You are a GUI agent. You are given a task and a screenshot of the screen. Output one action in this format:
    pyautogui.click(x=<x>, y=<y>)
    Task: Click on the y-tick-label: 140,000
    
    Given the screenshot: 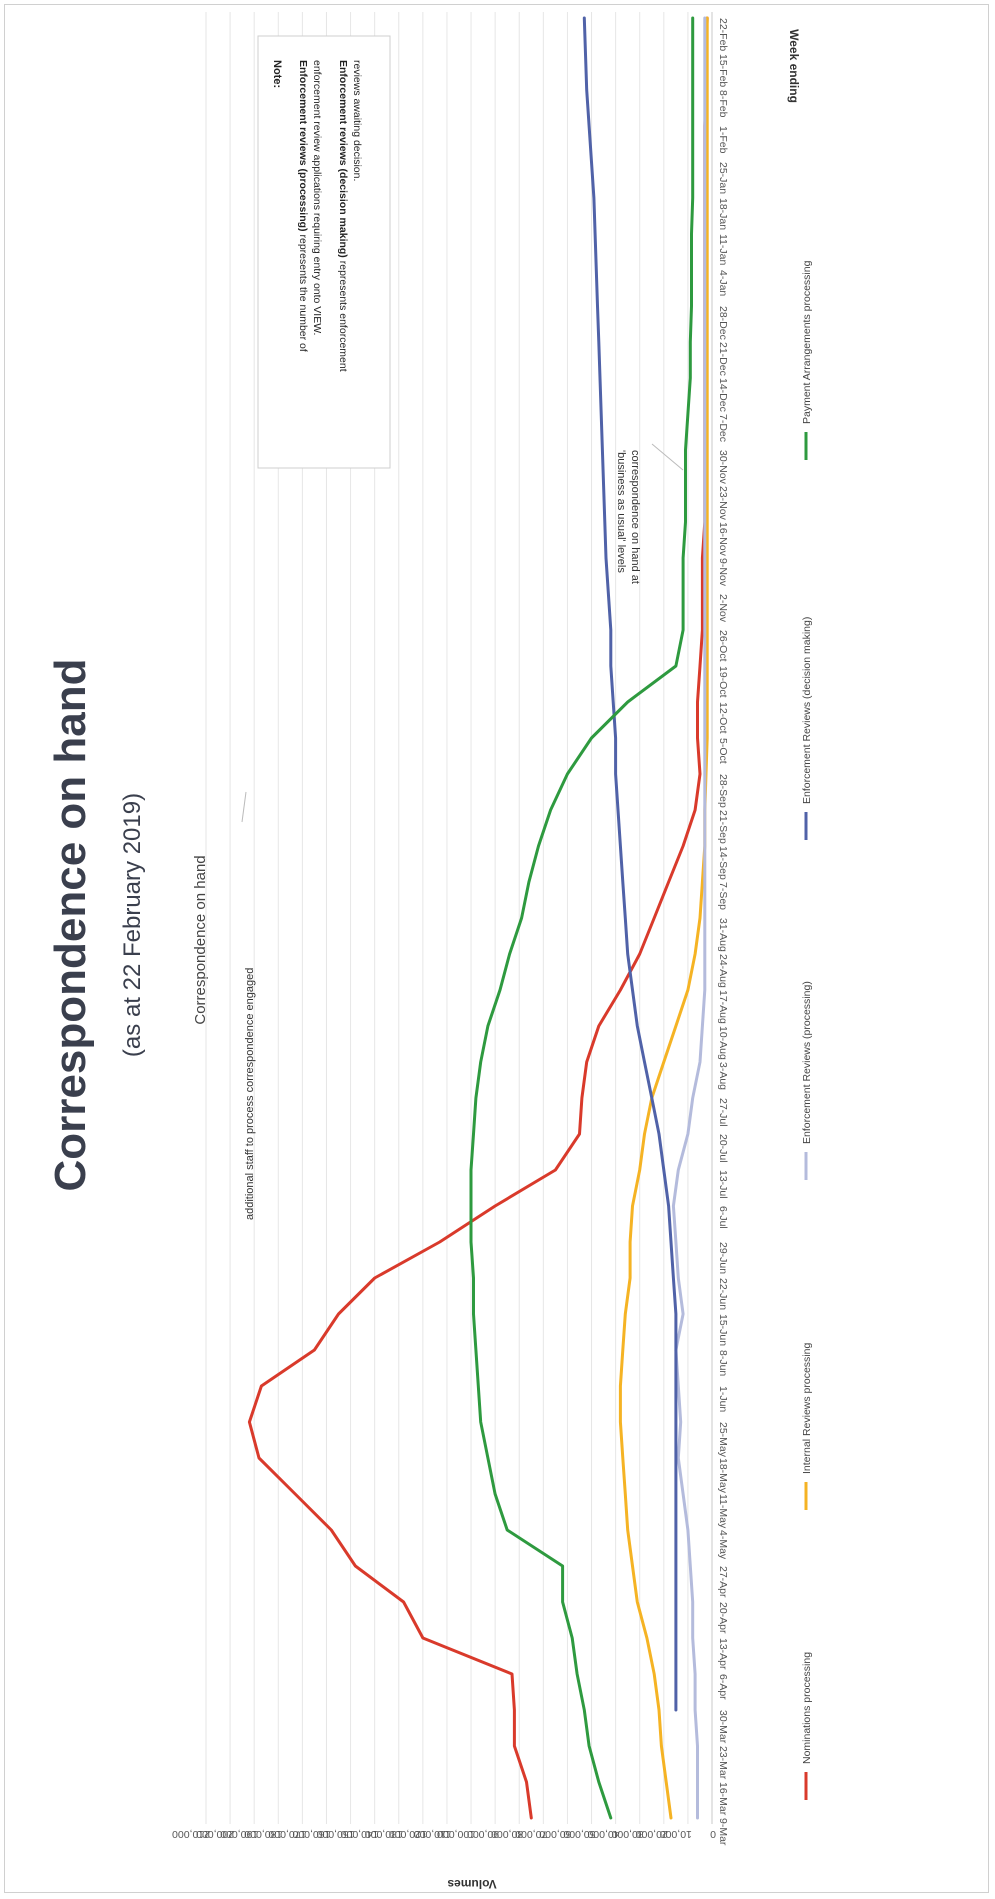 What is the action you would take?
    pyautogui.click(x=360, y=1834)
    